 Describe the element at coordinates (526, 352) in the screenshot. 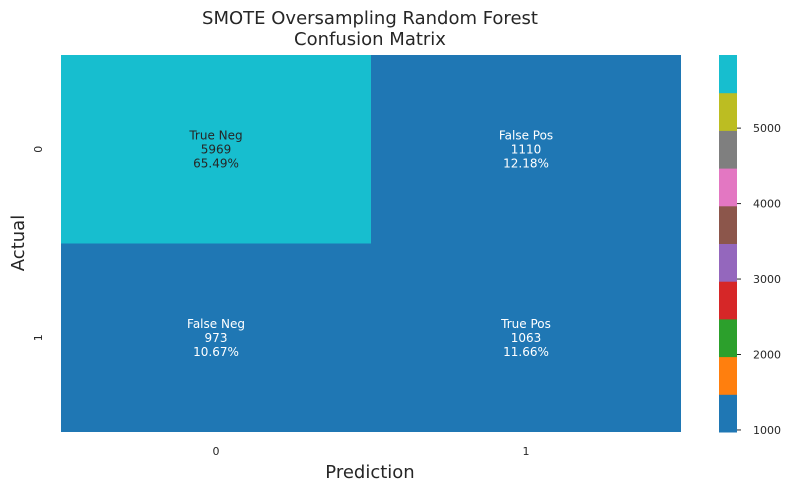

I see `cell-percent-label: 11.66%` at that location.